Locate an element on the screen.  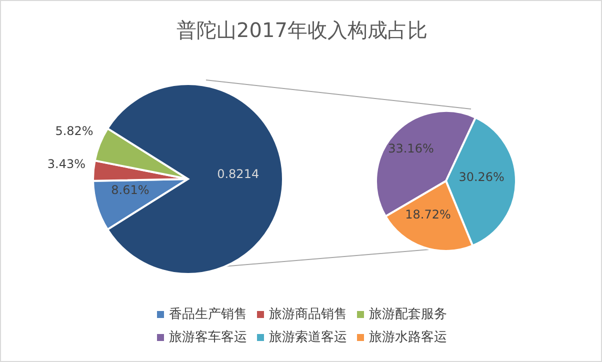
legend-label: 旅游客车客运 is located at coordinates (208, 337).